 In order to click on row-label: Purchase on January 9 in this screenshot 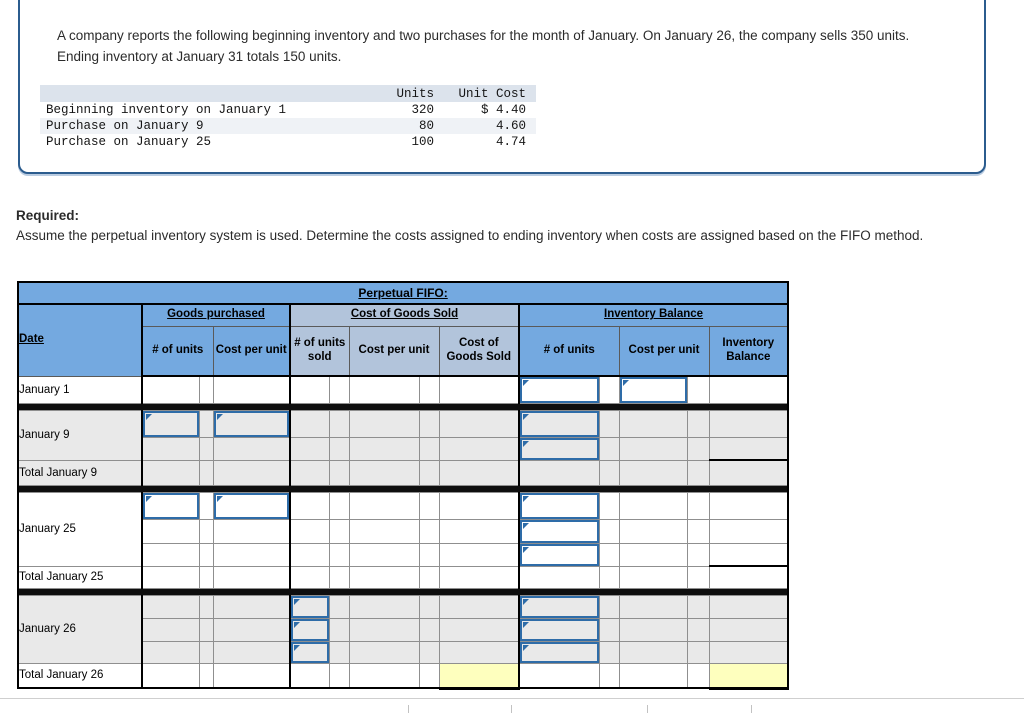, I will do `click(206, 126)`.